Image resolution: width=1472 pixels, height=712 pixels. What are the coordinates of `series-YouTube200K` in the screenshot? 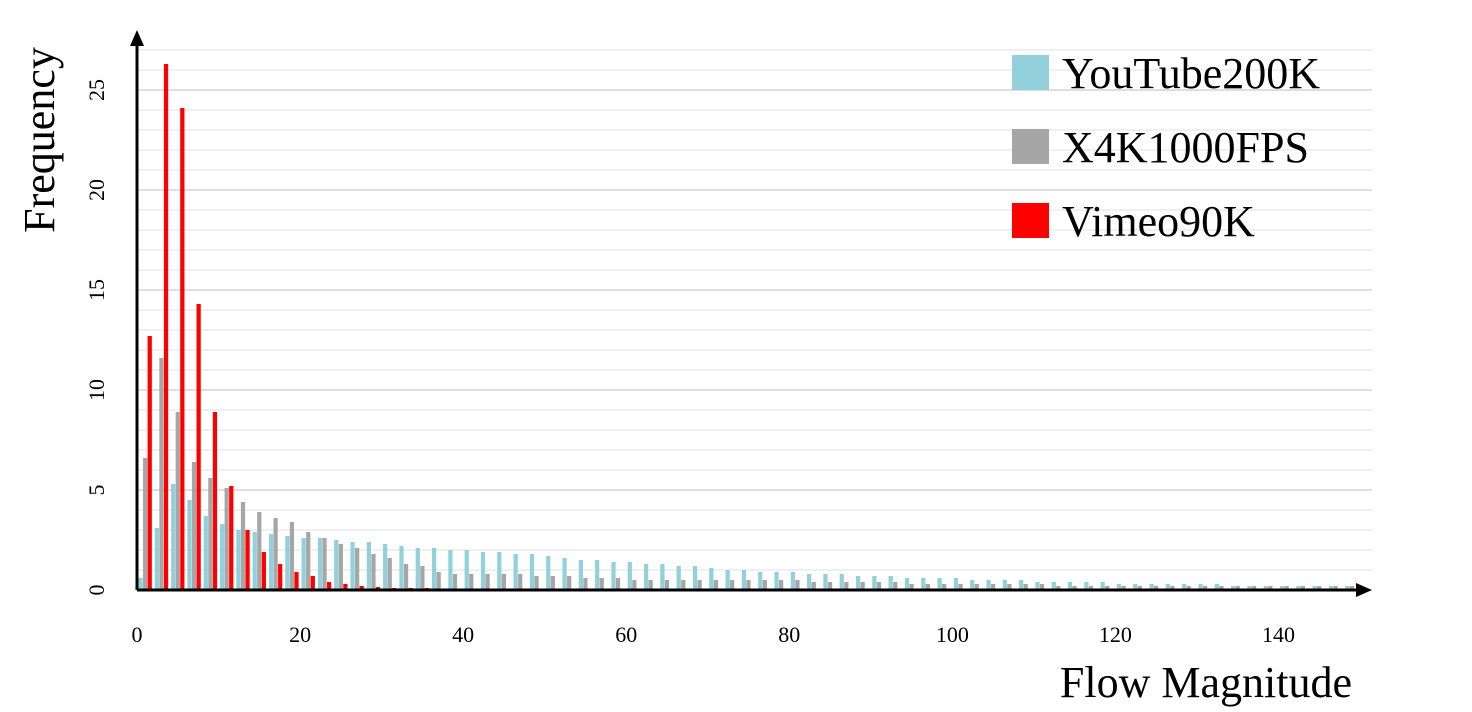 It's located at (744, 537).